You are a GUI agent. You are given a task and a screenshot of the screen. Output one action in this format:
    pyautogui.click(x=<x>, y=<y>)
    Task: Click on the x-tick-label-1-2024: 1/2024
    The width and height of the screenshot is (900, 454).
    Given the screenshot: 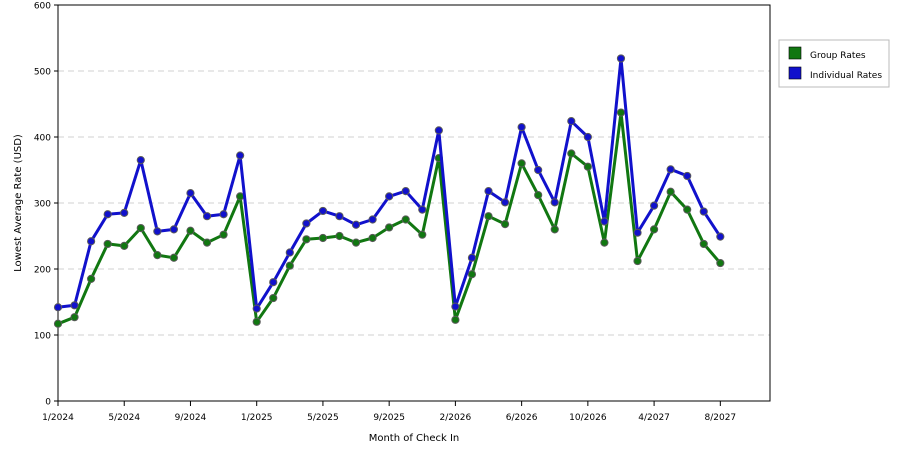 What is the action you would take?
    pyautogui.click(x=58, y=418)
    